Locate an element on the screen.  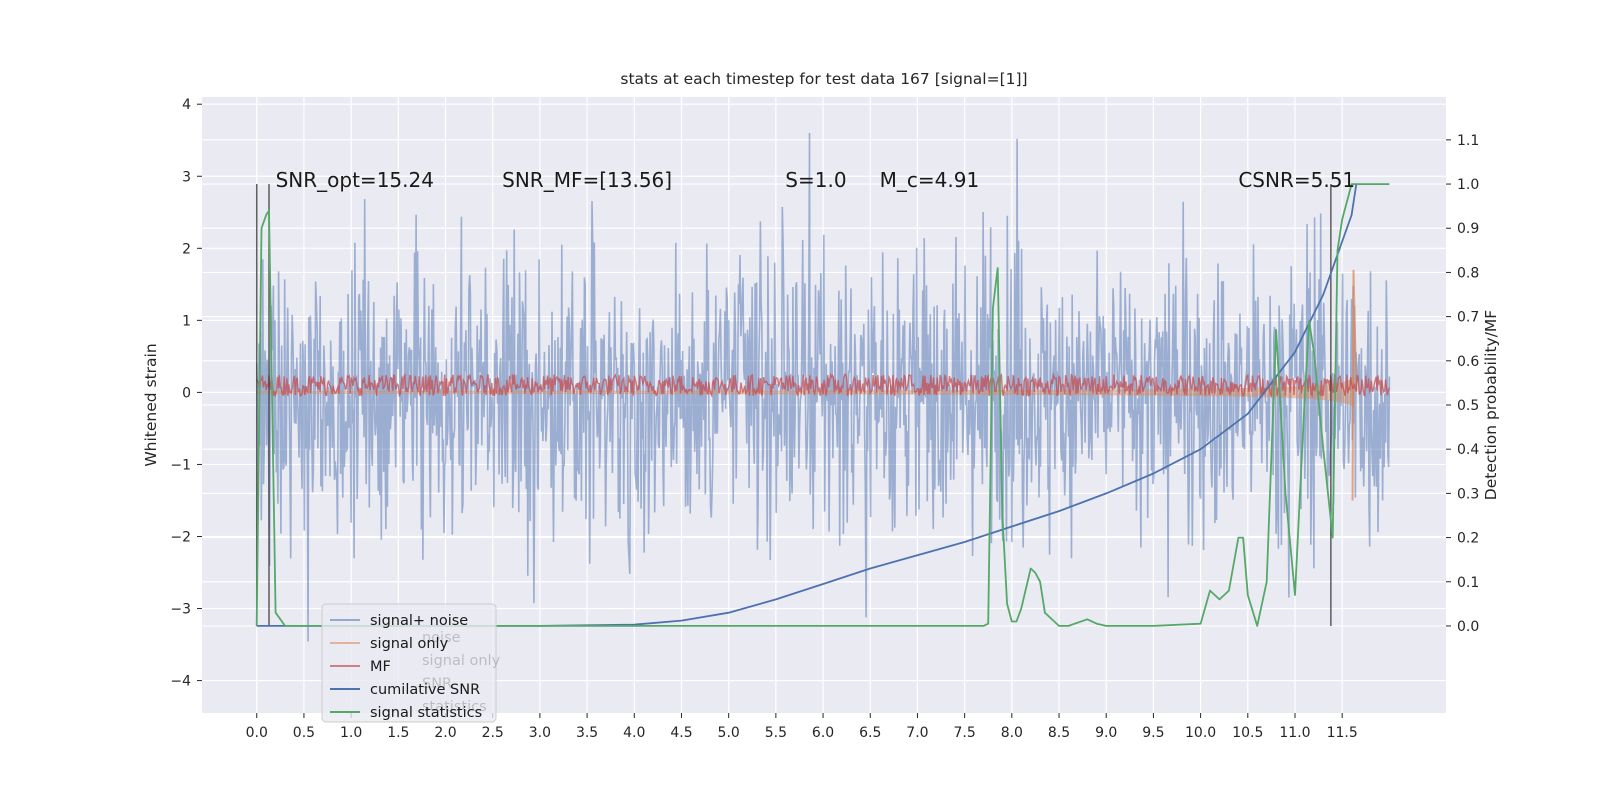
y-tick-label: 3 is located at coordinates (186, 177).